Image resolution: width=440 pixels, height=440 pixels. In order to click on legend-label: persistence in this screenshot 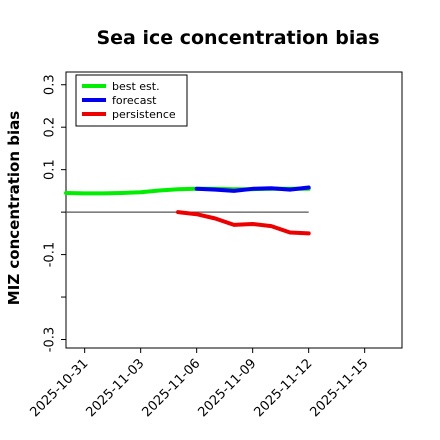, I will do `click(144, 114)`.